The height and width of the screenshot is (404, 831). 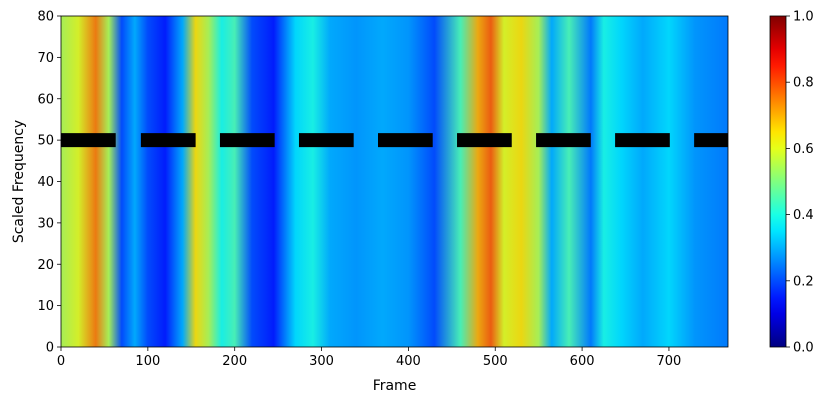 I want to click on x-axis: 0 100 200 300 400 500 600 700, so click(x=369, y=358).